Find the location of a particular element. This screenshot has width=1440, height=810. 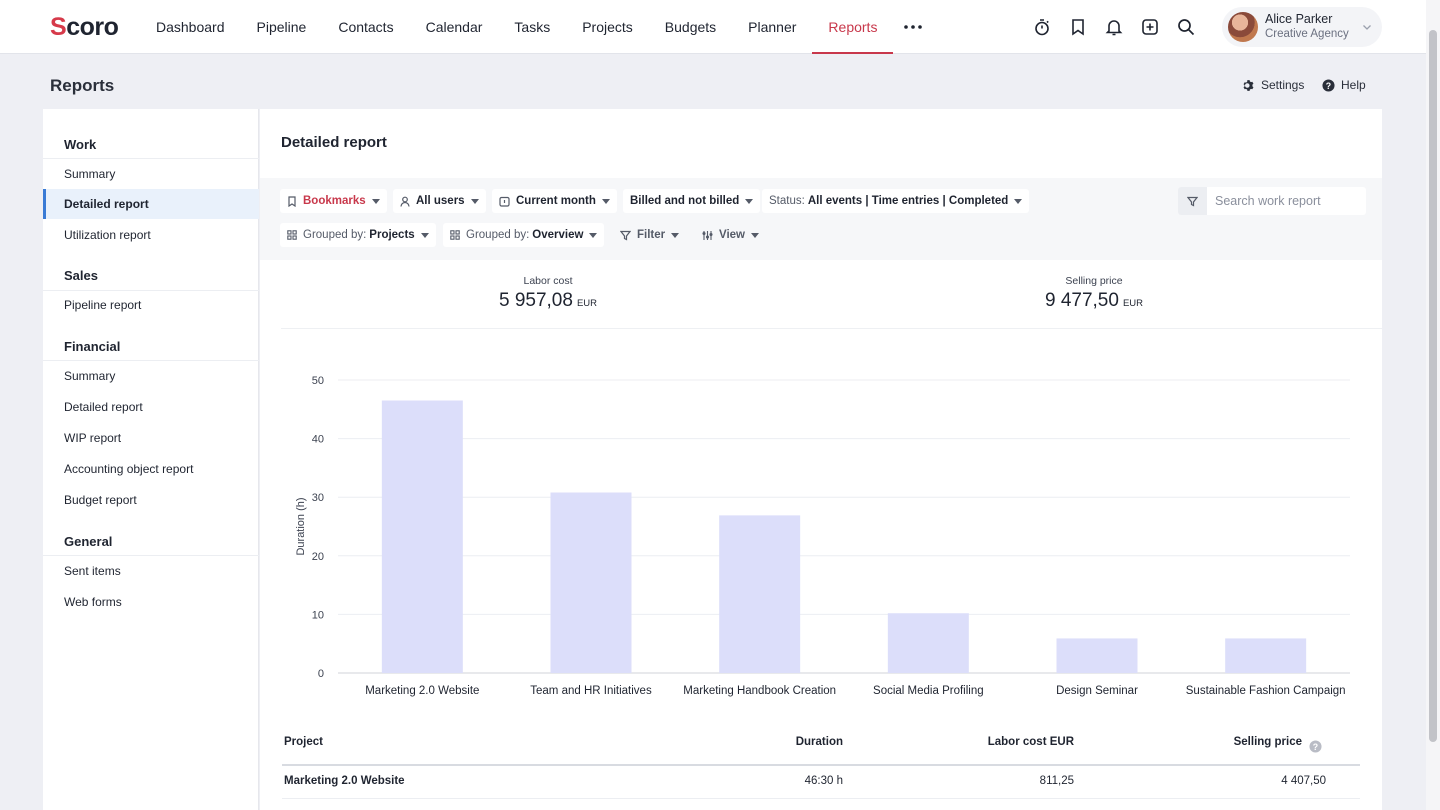

sidebar-item-financial-detailed-report: Detailed report is located at coordinates (103, 407).